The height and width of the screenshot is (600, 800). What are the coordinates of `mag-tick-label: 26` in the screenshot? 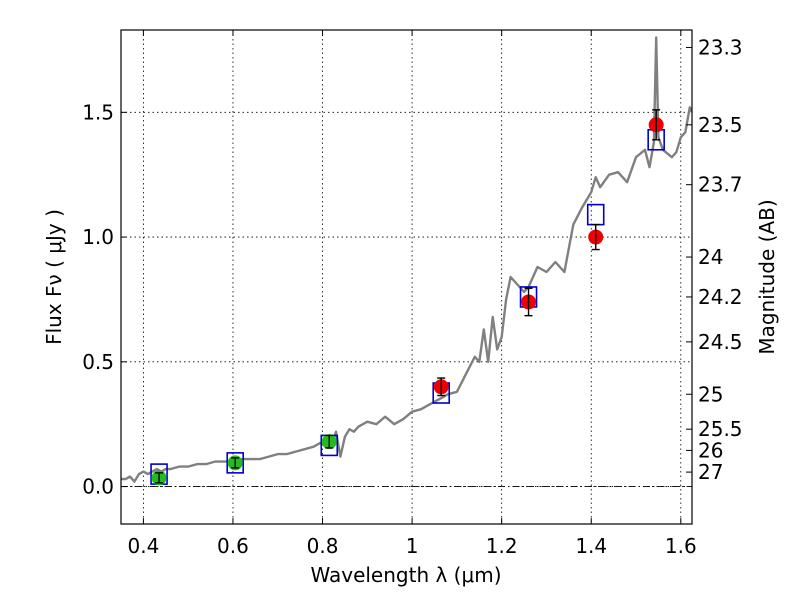 It's located at (710, 450).